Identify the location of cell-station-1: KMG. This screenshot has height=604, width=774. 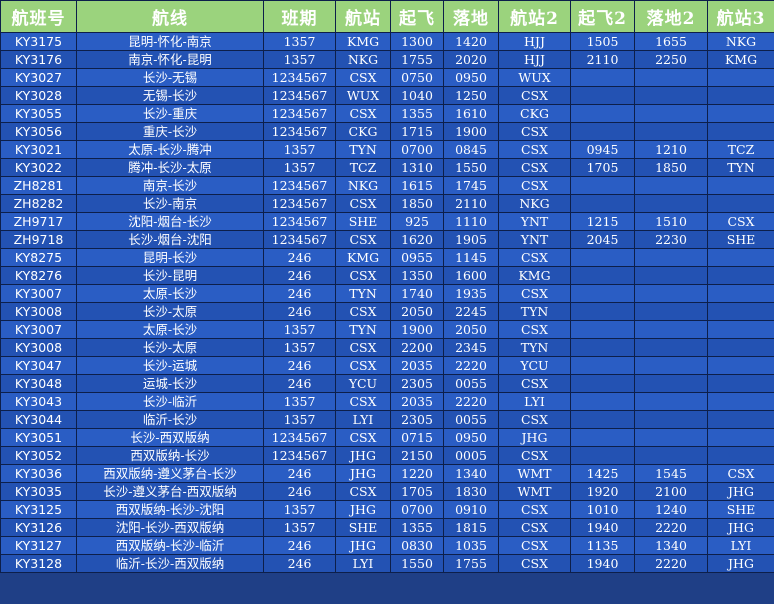
(363, 41).